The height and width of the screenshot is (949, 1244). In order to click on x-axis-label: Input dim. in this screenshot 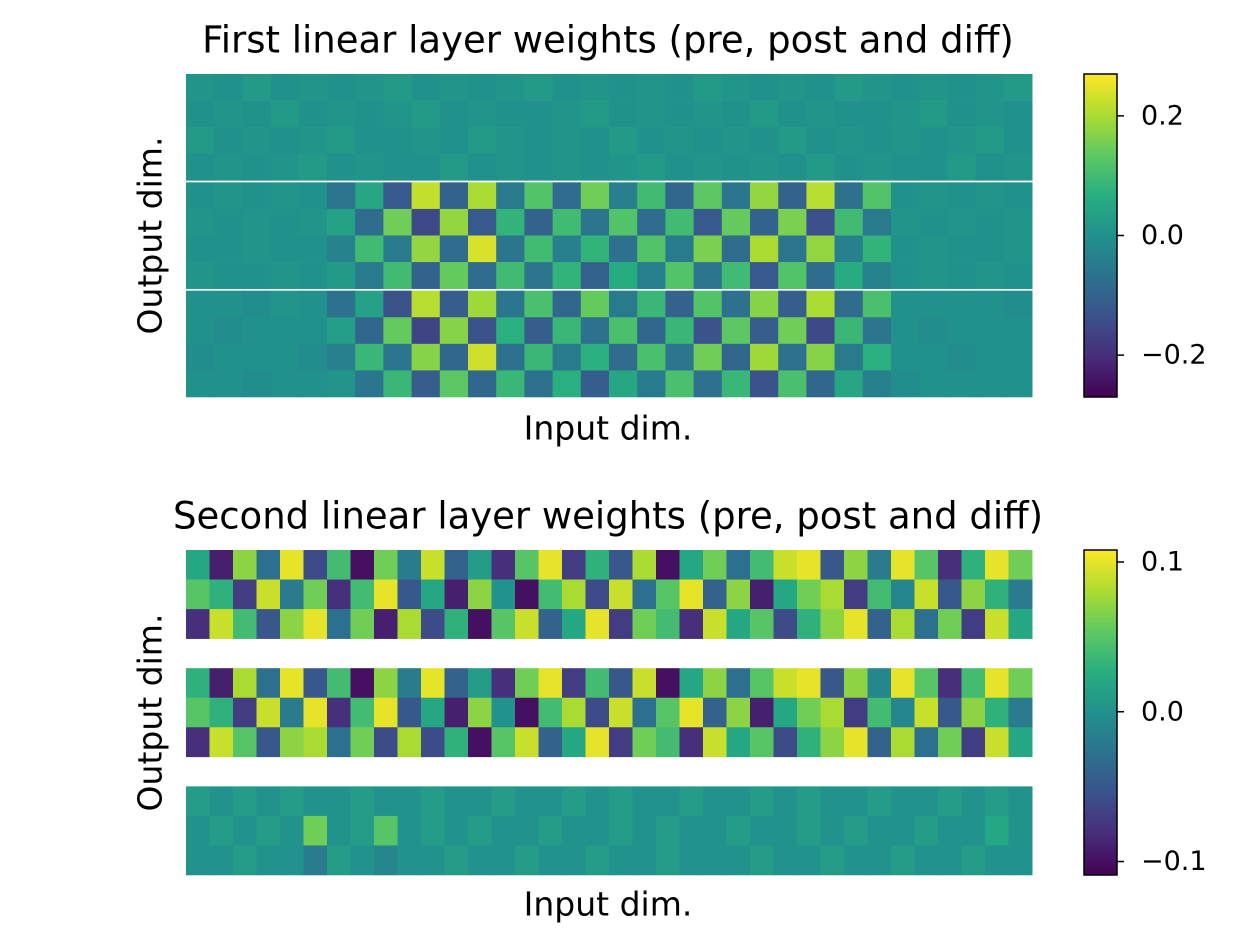, I will do `click(608, 428)`.